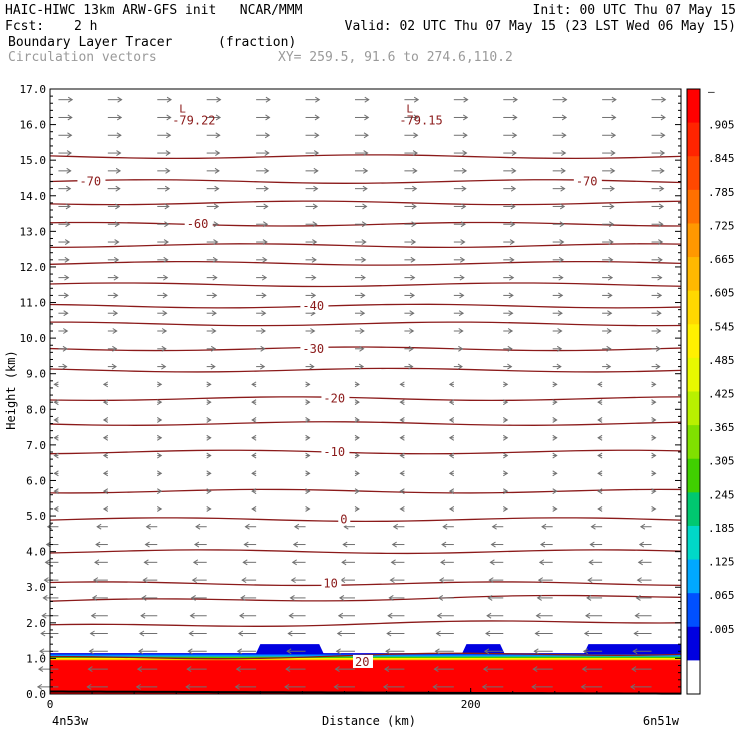 This screenshot has width=740, height=740. What do you see at coordinates (36, 623) in the screenshot?
I see `y-tick-label: 2.0` at bounding box center [36, 623].